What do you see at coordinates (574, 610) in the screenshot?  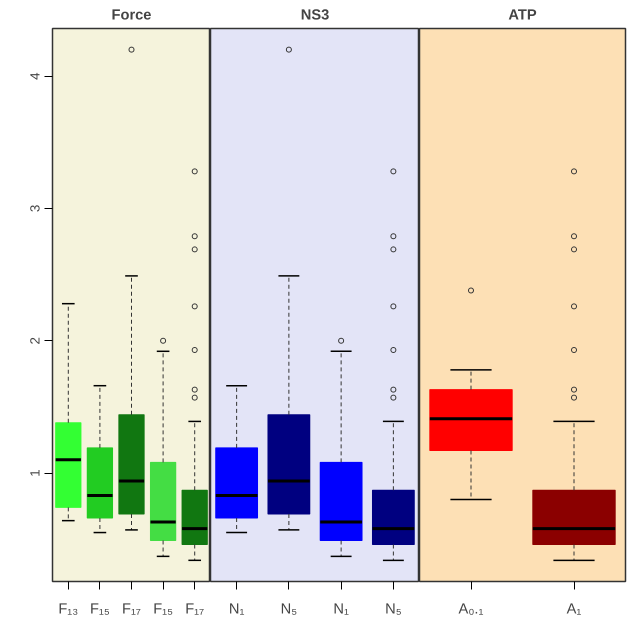 I see `x-tick-label: A₁` at bounding box center [574, 610].